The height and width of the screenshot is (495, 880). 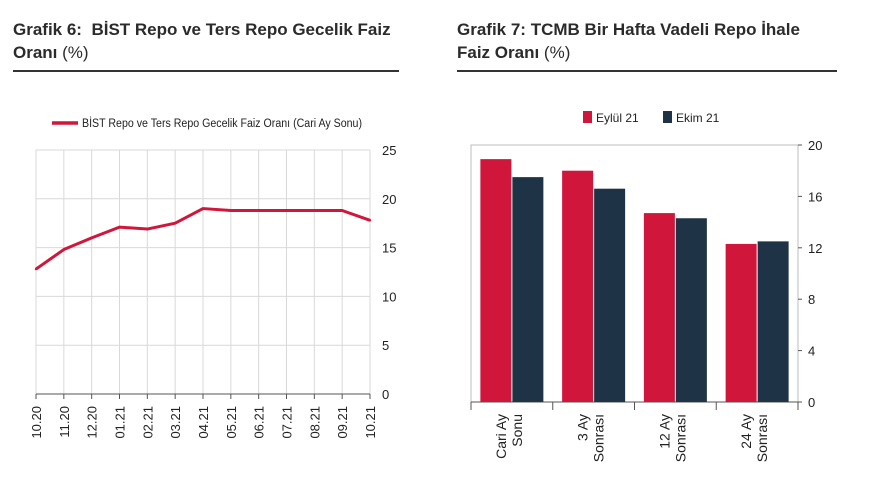 I want to click on right-x-tick-label: 24 Ay, so click(x=746, y=431).